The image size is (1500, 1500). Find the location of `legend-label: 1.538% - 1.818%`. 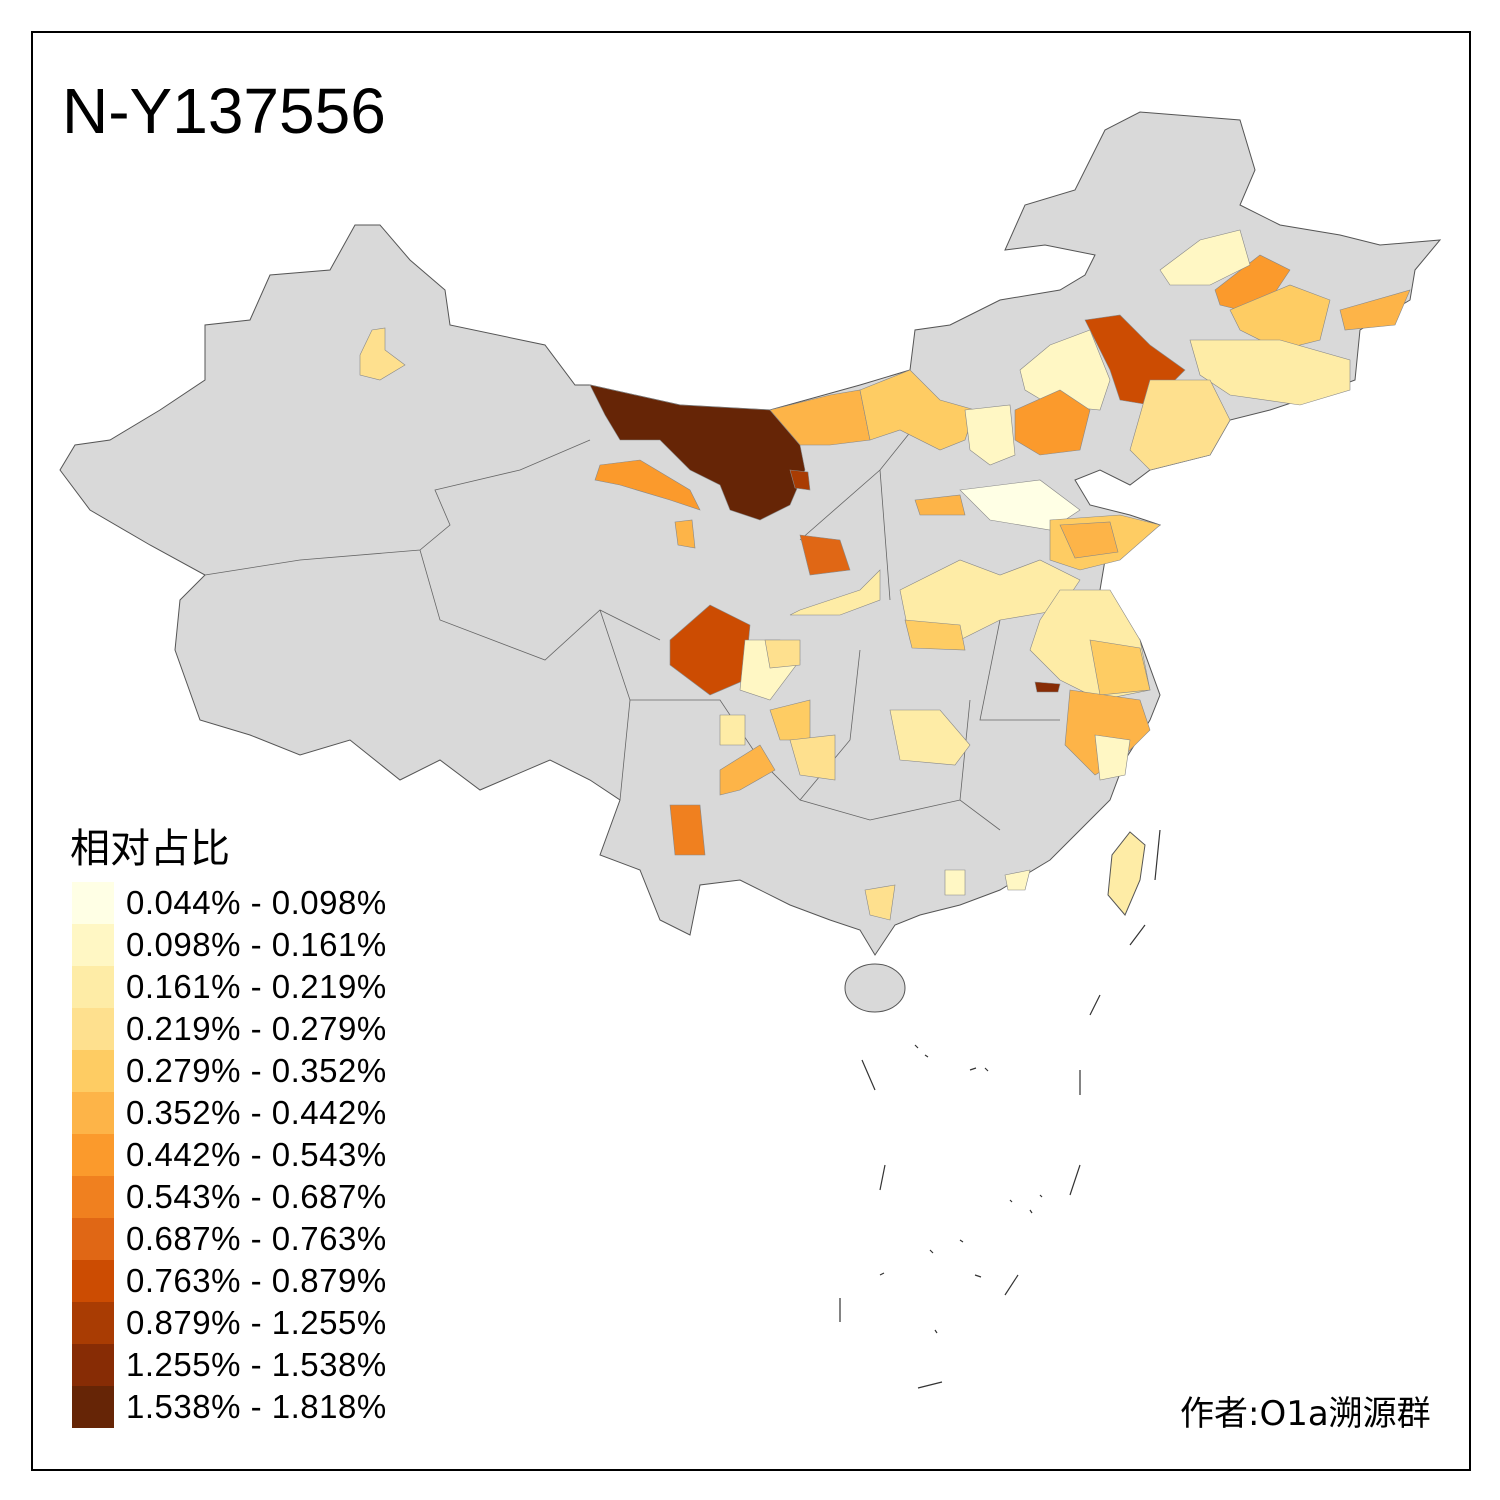

legend-label: 1.538% - 1.818% is located at coordinates (256, 1406).